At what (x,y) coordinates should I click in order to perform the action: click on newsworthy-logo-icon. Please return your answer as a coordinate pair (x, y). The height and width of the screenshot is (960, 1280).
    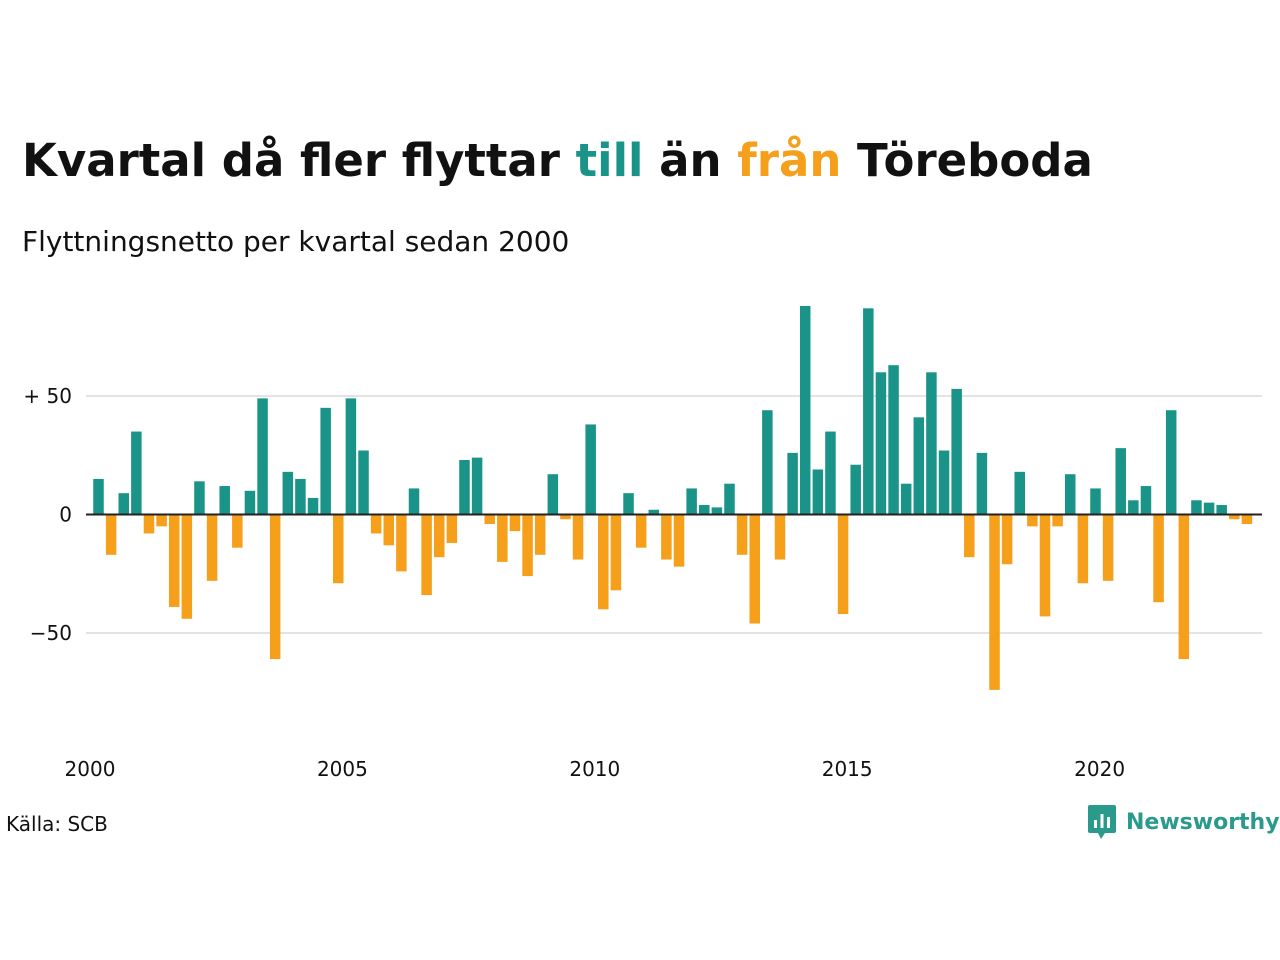
    Looking at the image, I should click on (1102, 822).